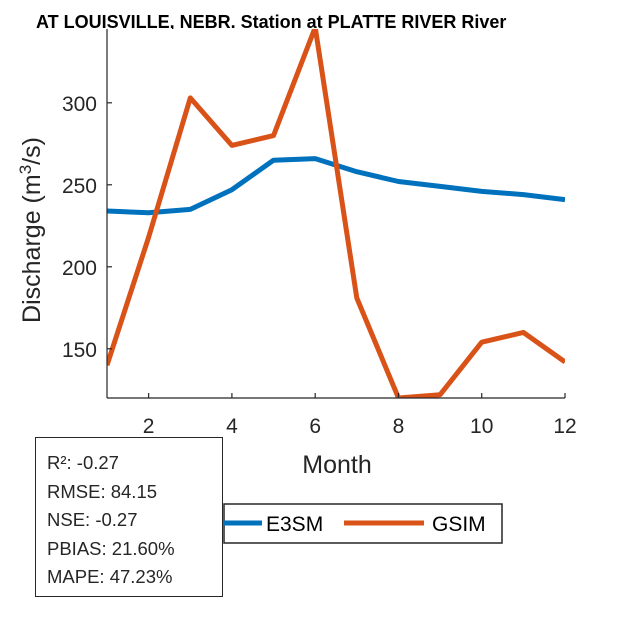 This screenshot has height=625, width=625. What do you see at coordinates (294, 524) in the screenshot?
I see `legend-label-e3sm: E3SM` at bounding box center [294, 524].